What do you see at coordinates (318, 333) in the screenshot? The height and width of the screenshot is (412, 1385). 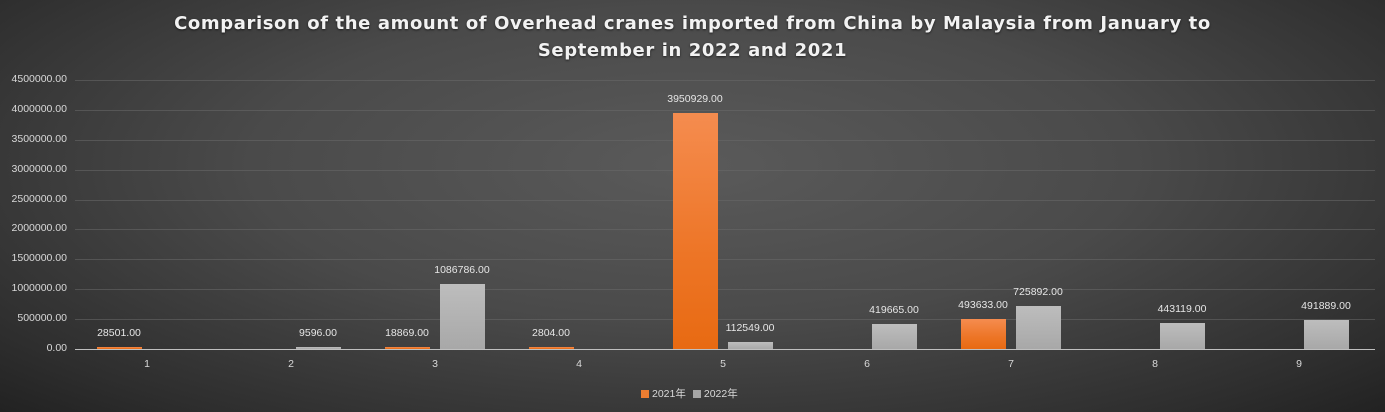 I see `data-label: 9596.00` at bounding box center [318, 333].